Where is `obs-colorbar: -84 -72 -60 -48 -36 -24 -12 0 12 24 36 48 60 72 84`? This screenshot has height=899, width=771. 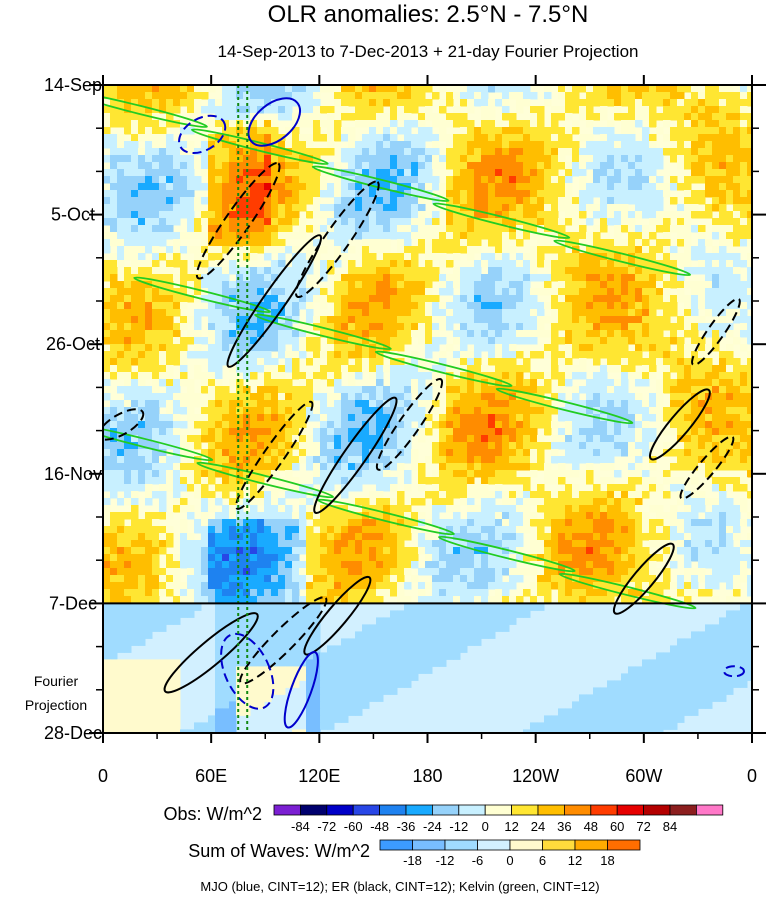
obs-colorbar: -84 -72 -60 -48 -36 -24 -12 0 12 24 36 48 60 72 84 is located at coordinates (498, 819).